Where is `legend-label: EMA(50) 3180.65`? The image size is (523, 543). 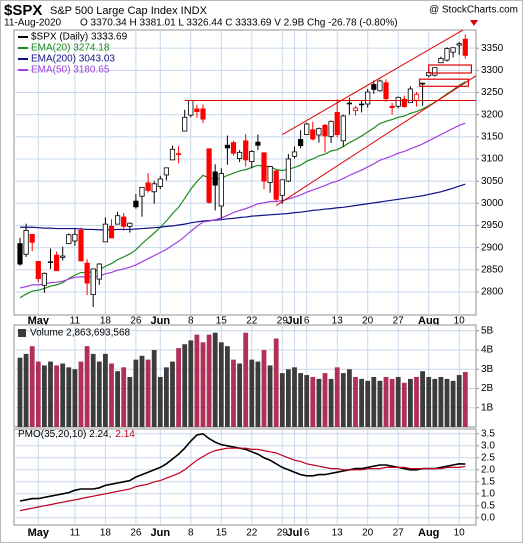 legend-label: EMA(50) 3180.65 is located at coordinates (70, 70).